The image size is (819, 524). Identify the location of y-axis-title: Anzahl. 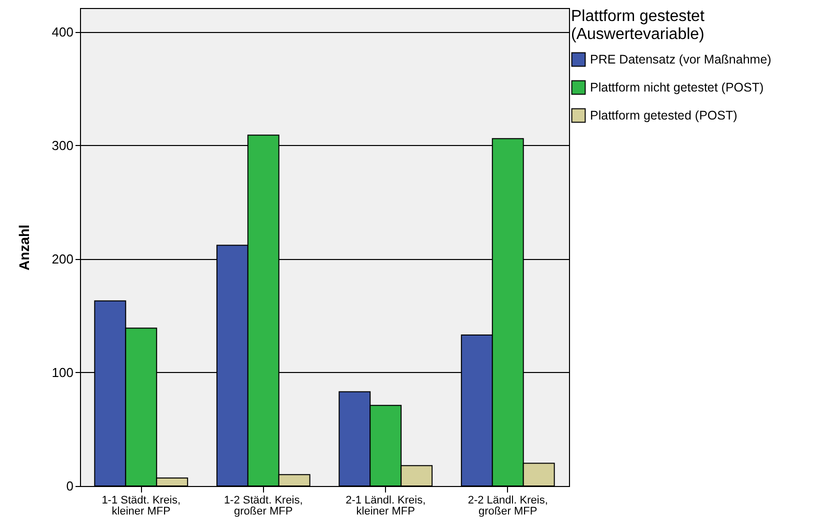
(24, 247).